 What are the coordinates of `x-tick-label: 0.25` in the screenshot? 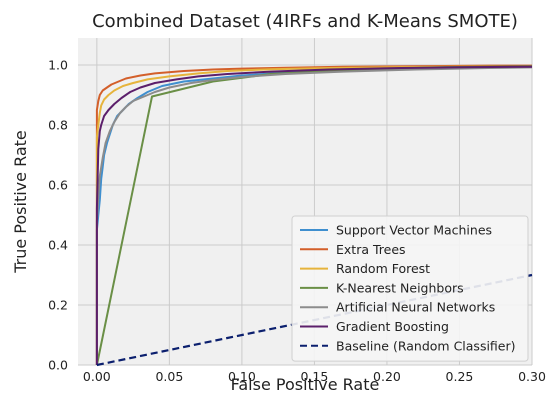 It's located at (460, 376).